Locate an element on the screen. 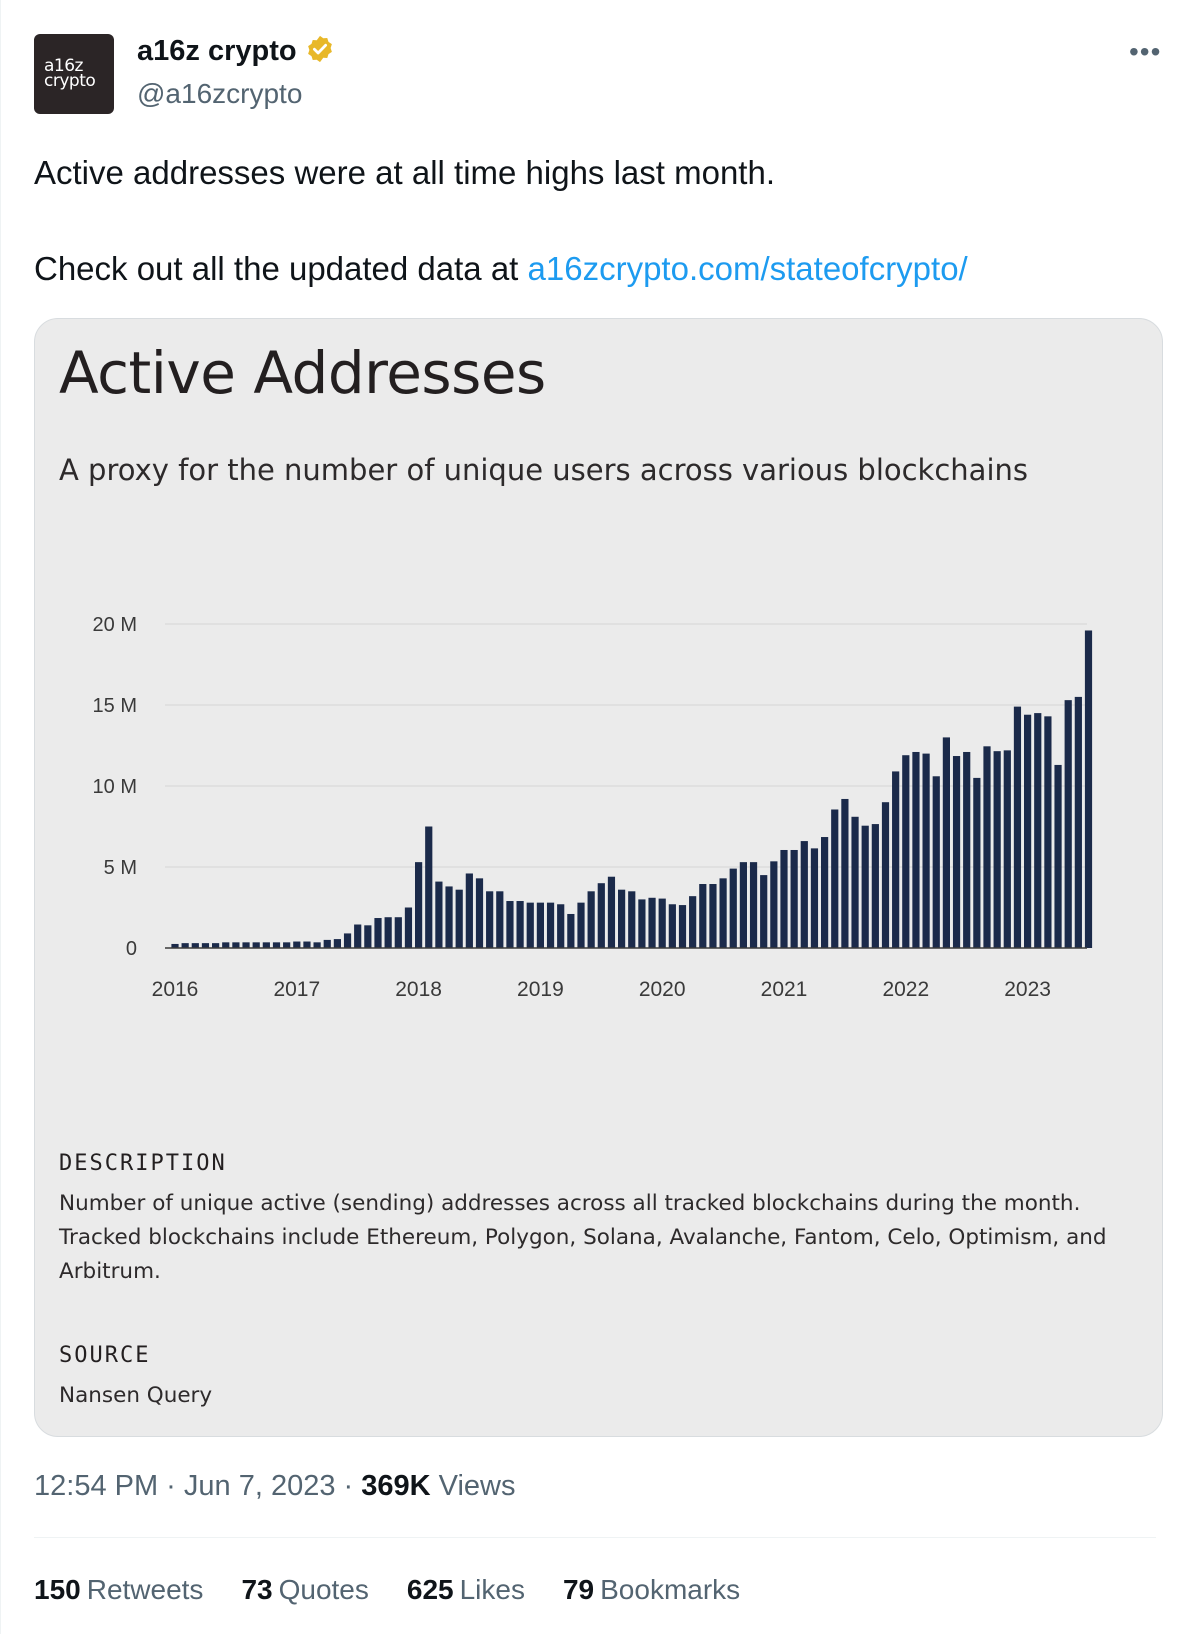 This screenshot has height=1634, width=1186. stat-likes: 625 Likes is located at coordinates (466, 1590).